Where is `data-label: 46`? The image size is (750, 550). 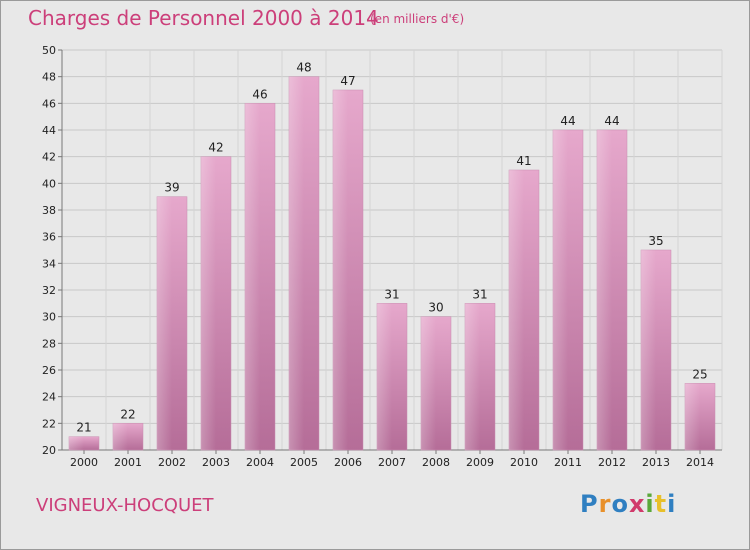
data-label: 46 is located at coordinates (259, 94).